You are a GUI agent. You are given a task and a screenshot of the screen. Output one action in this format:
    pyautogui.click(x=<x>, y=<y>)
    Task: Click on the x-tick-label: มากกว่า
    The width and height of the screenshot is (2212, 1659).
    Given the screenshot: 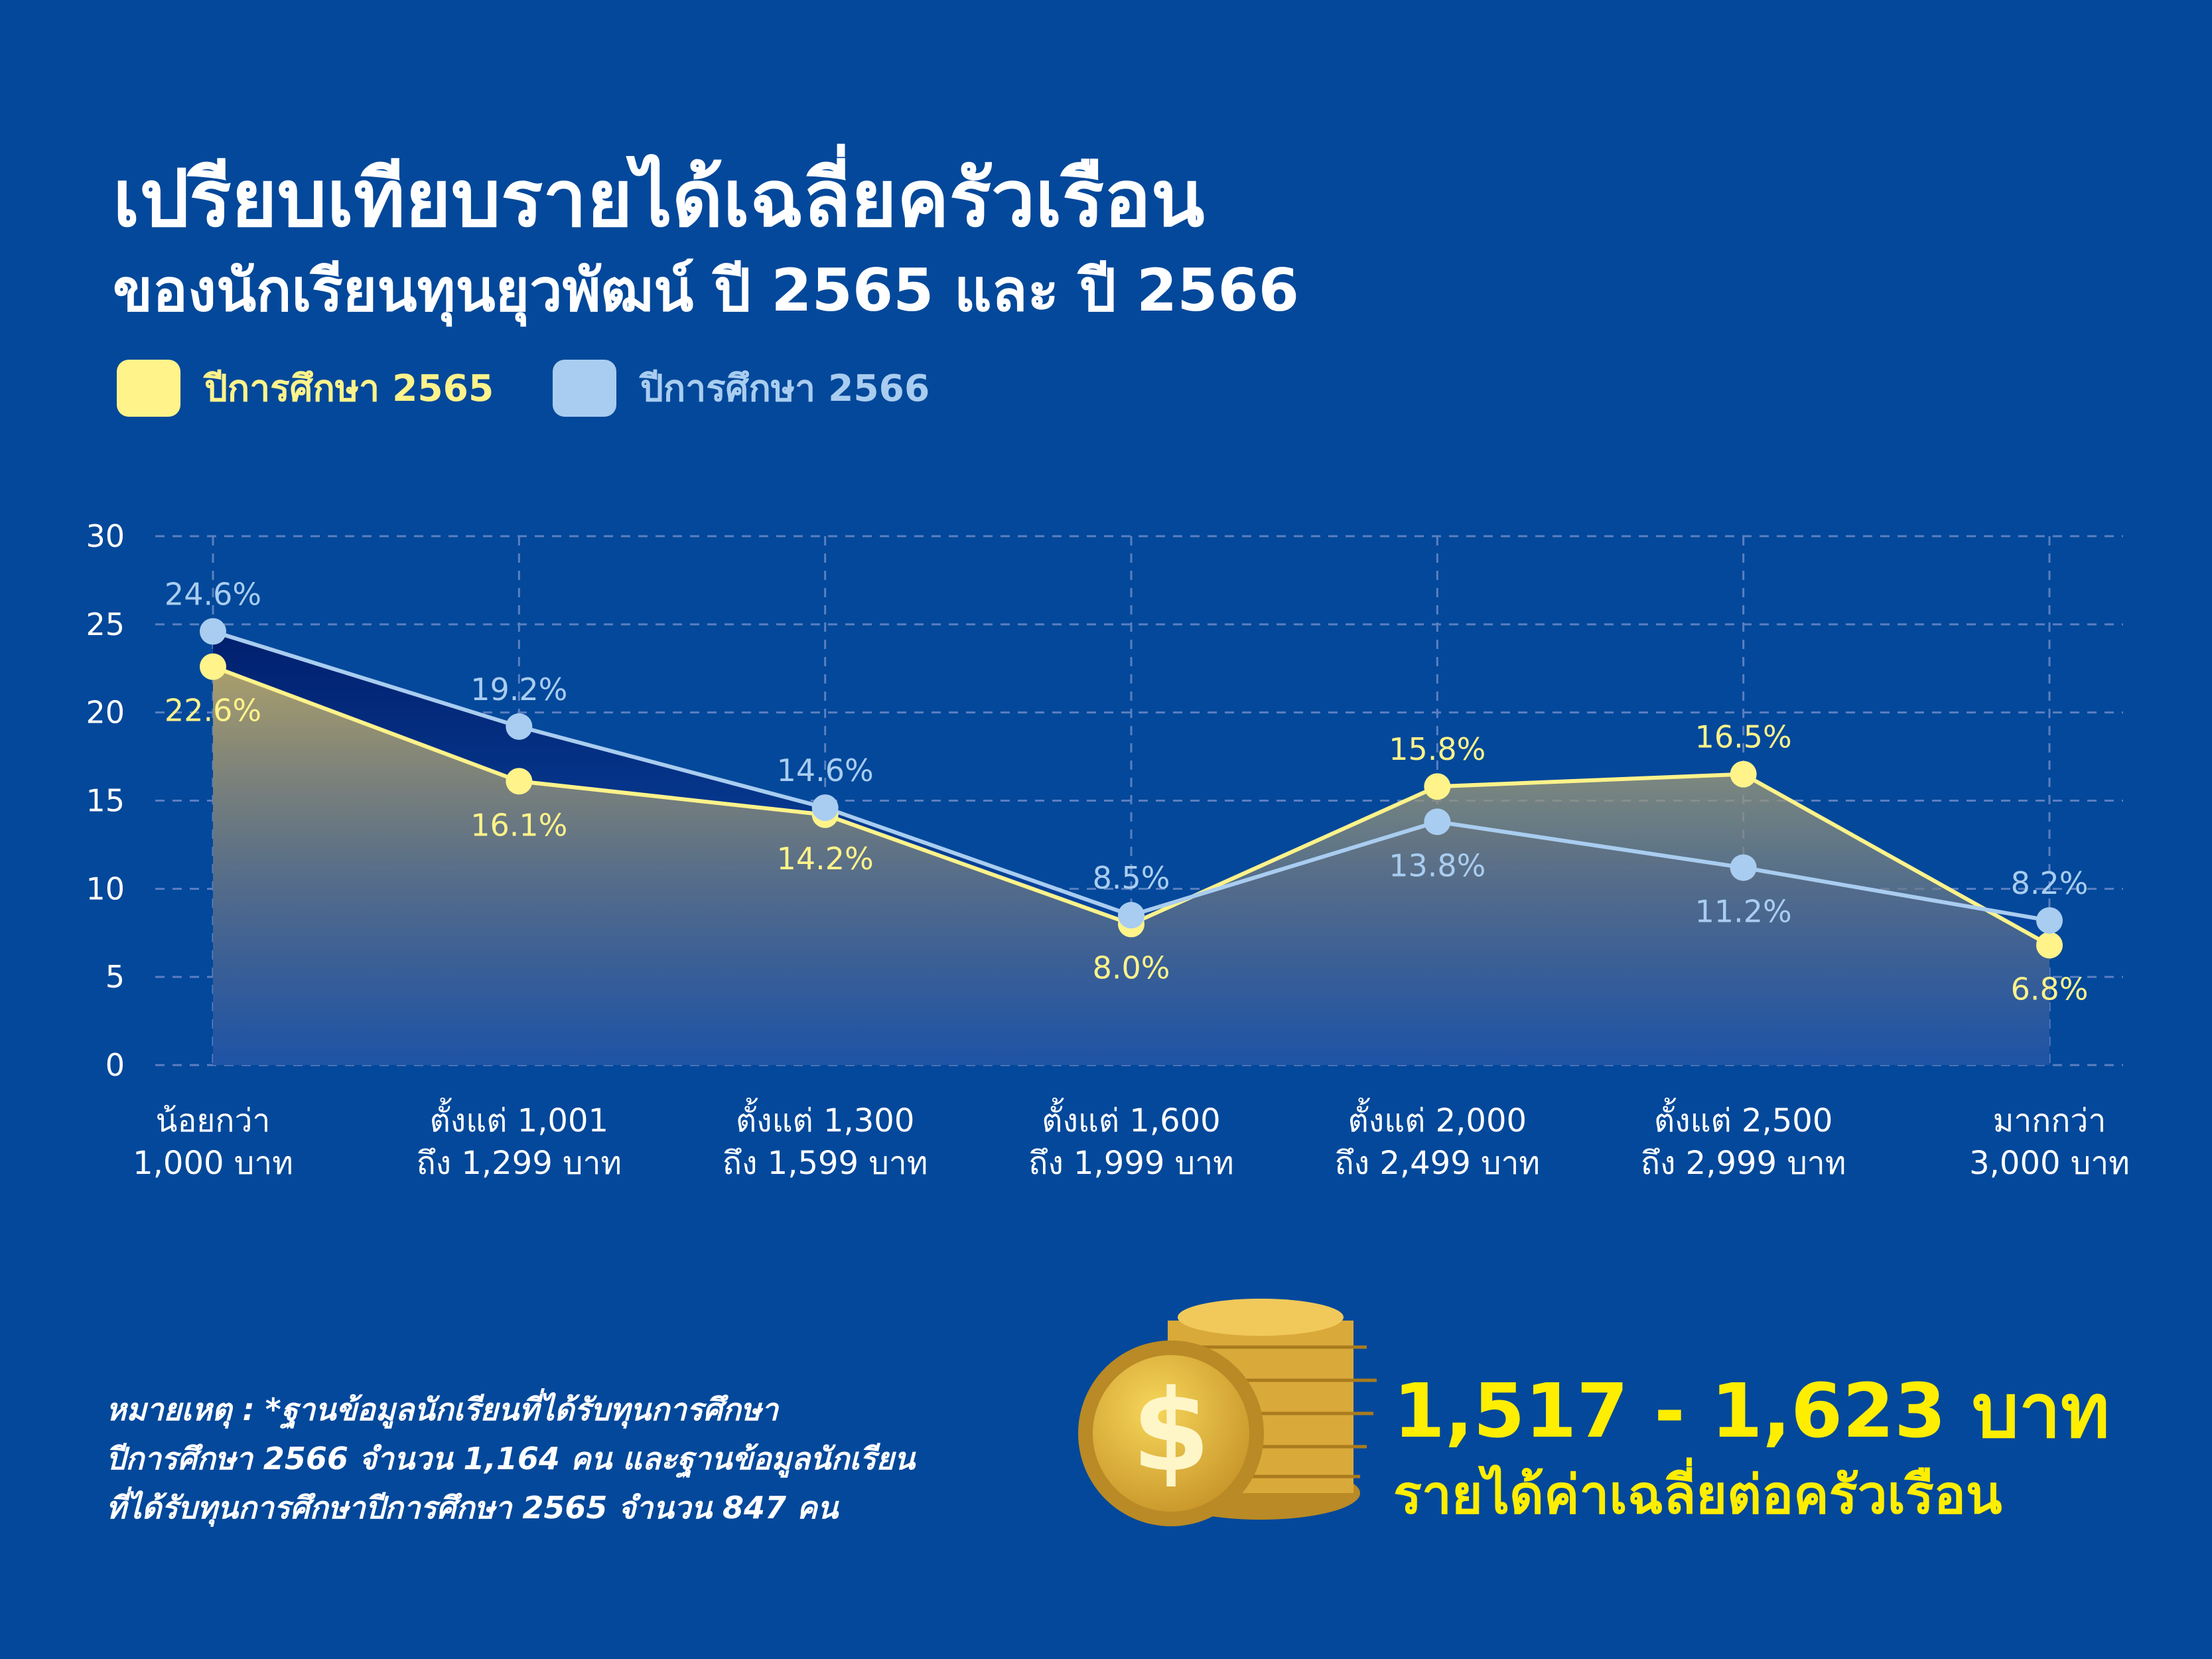 What is the action you would take?
    pyautogui.click(x=2050, y=1120)
    